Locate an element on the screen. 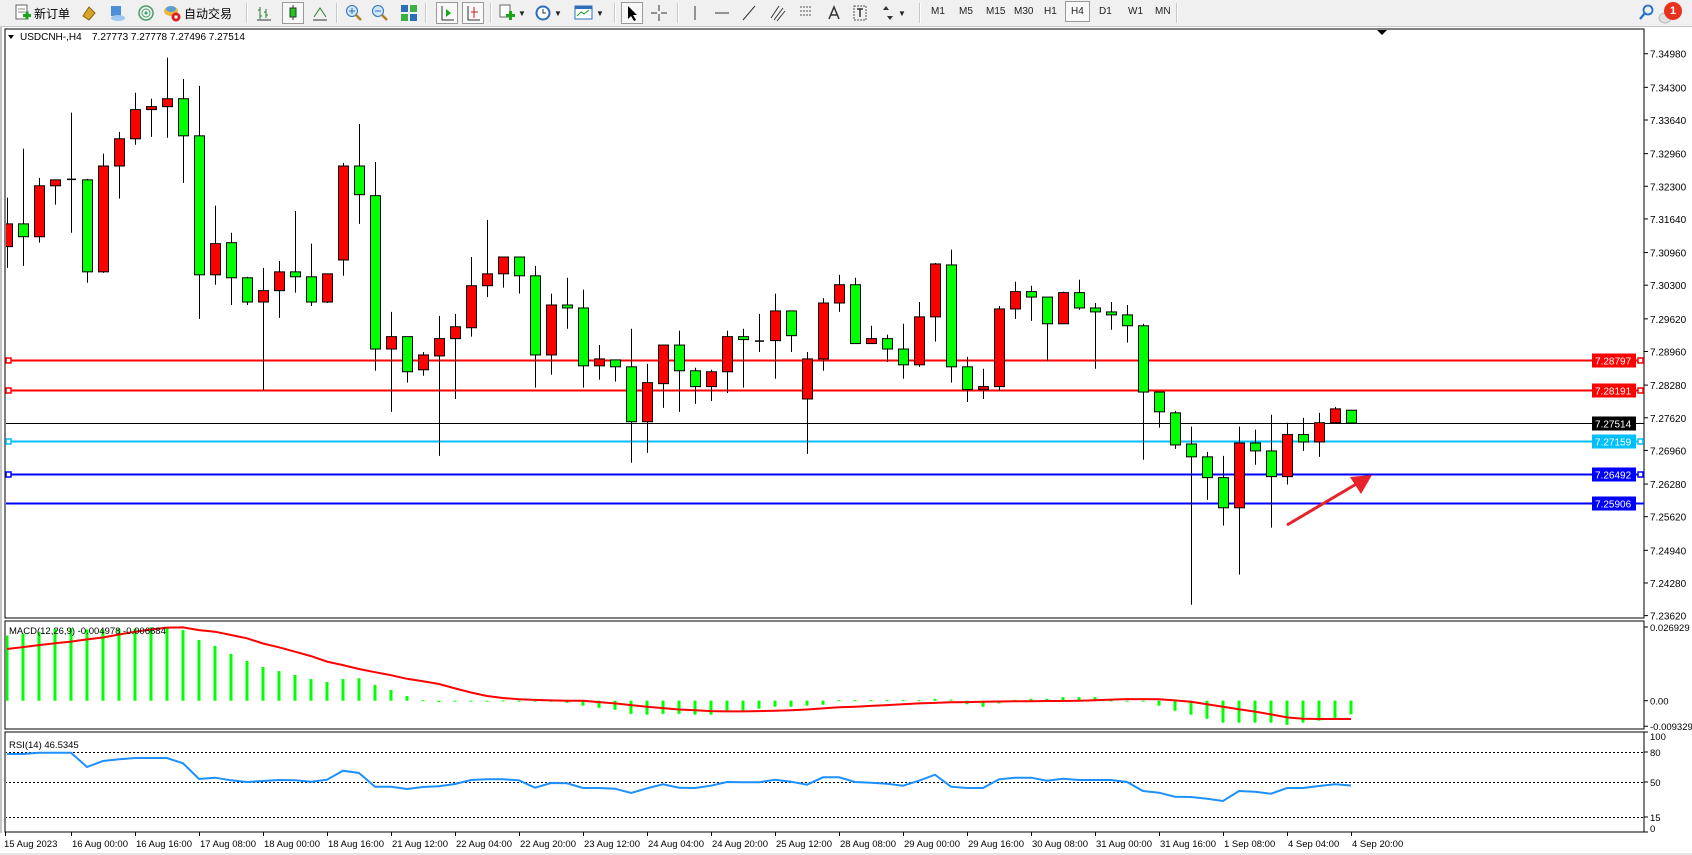  navigator-button is located at coordinates (117, 13).